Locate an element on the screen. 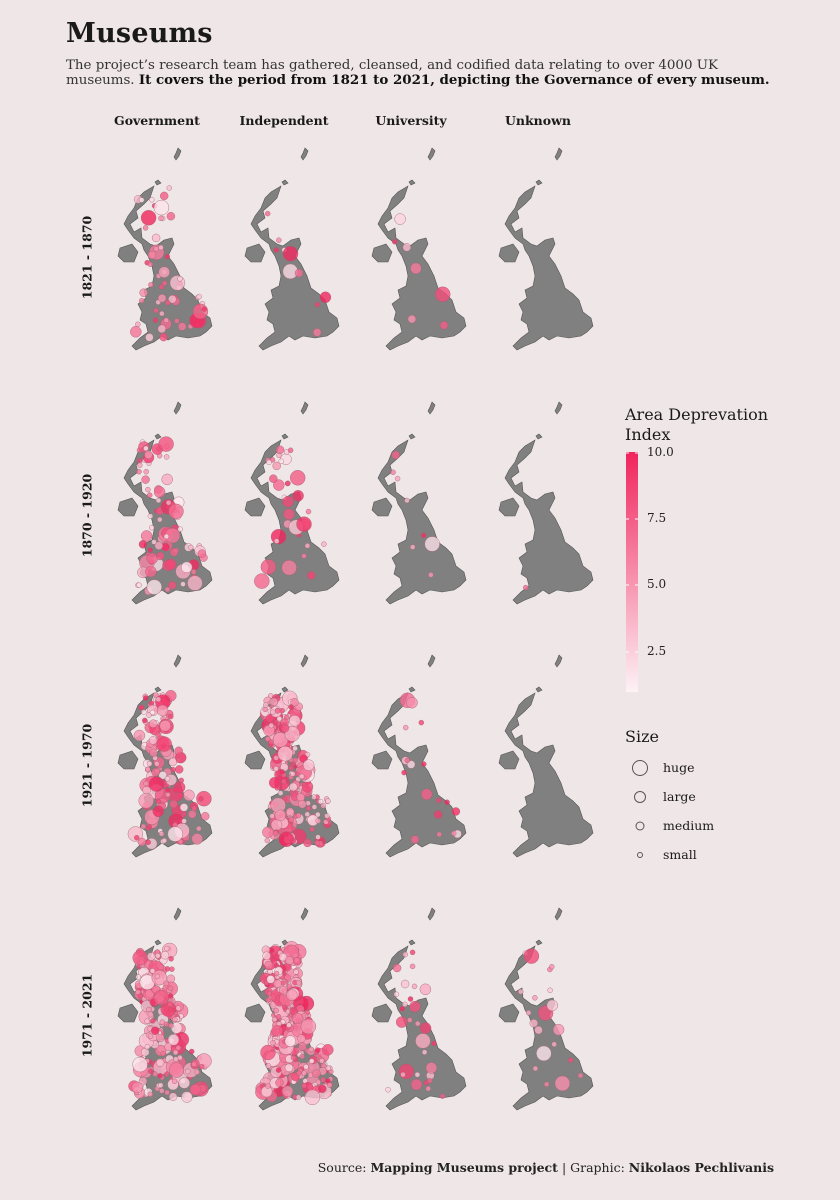  color-legend-title: Area Deprevation Index is located at coordinates (697, 424).